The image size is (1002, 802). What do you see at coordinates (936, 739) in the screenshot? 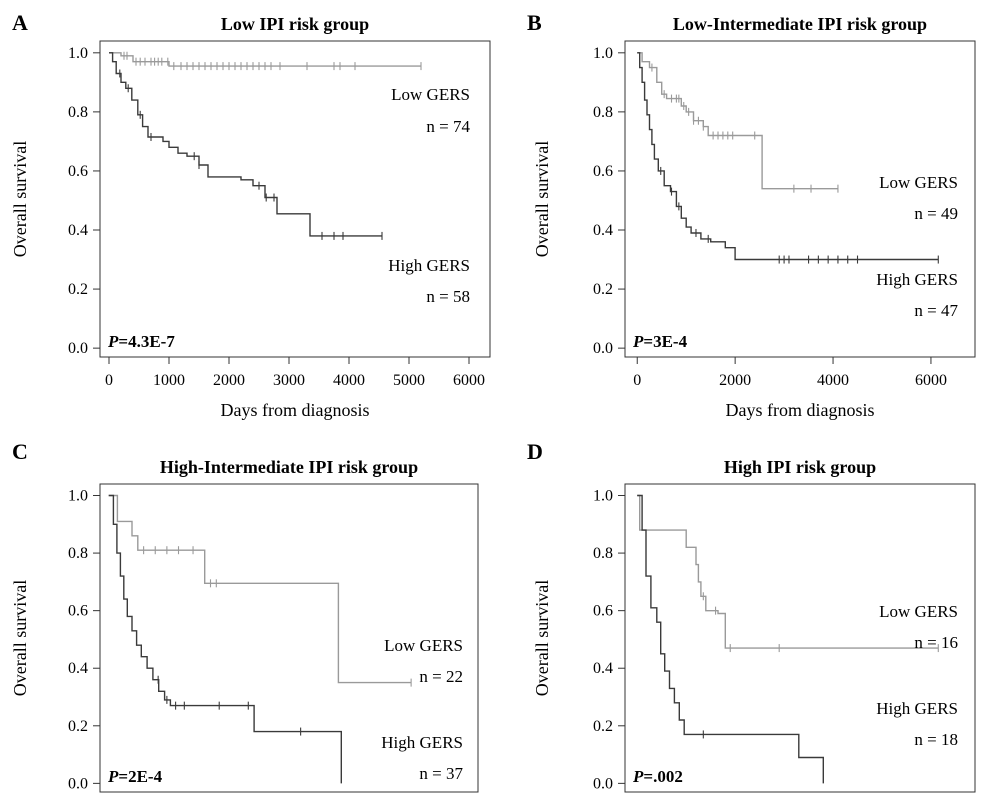
I see `high-gers-n: n = 18` at bounding box center [936, 739].